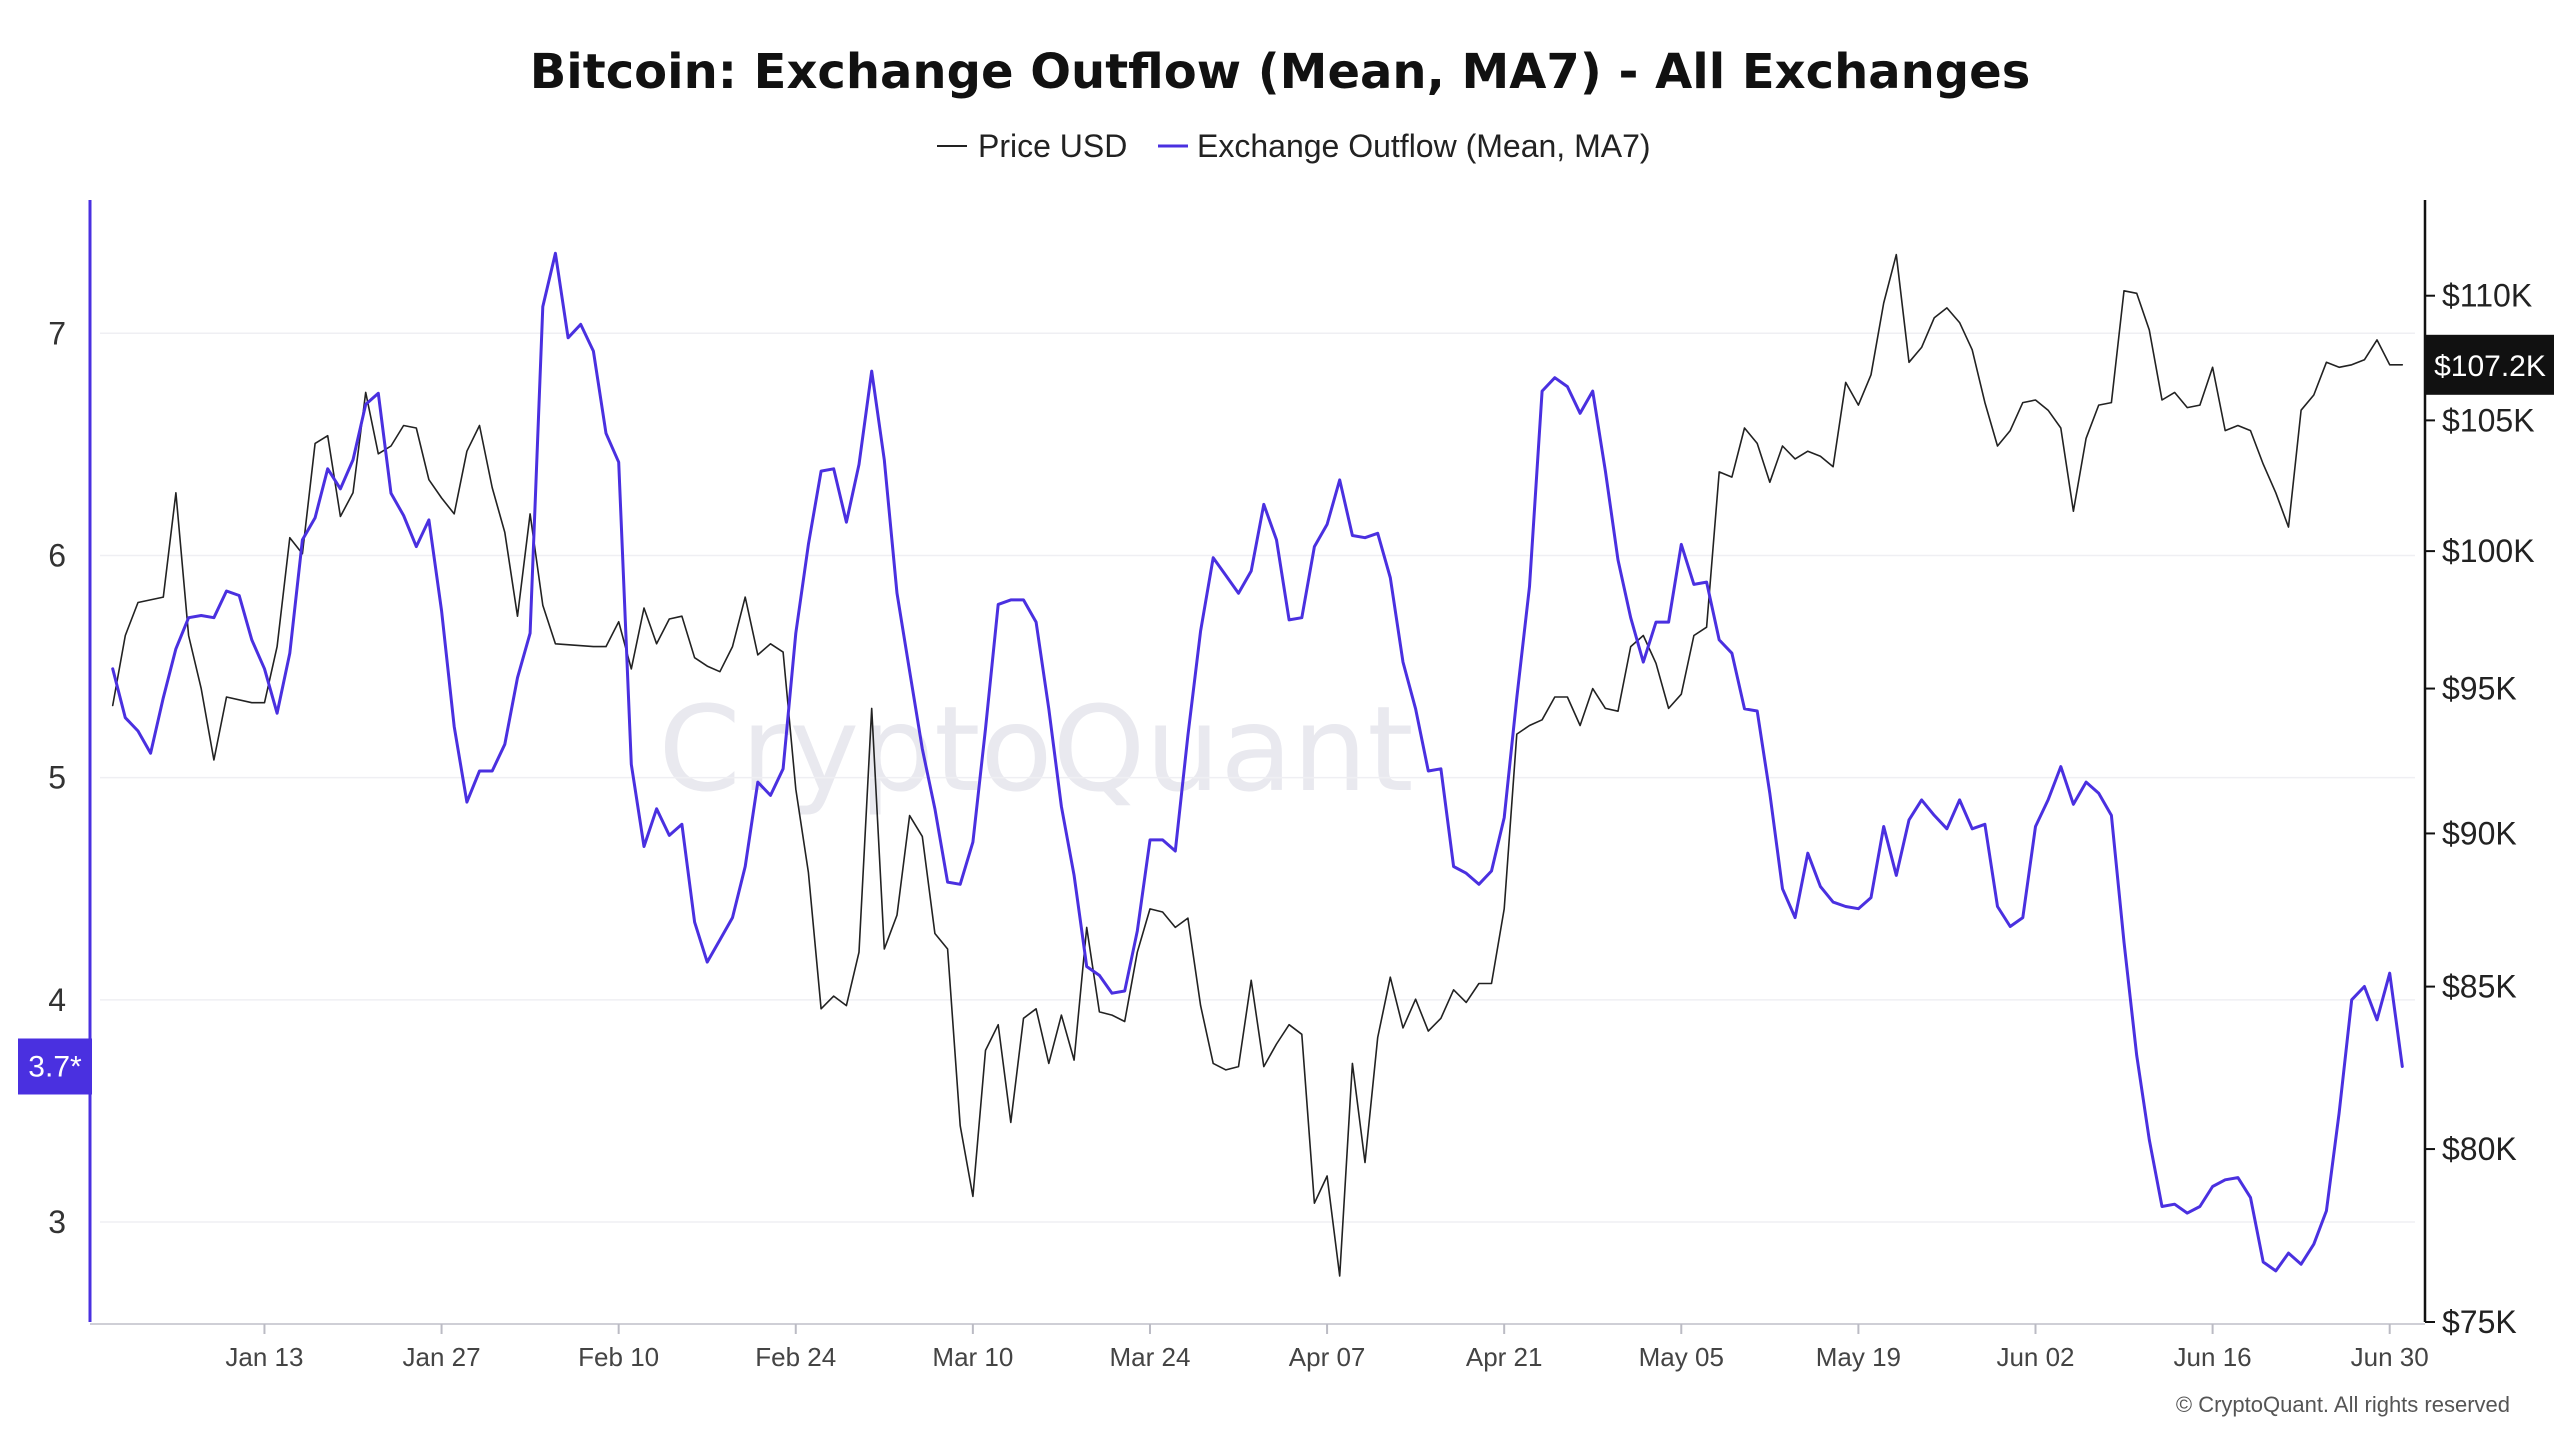 The image size is (2560, 1440). What do you see at coordinates (1858, 1357) in the screenshot?
I see `x-tick-label: May 19` at bounding box center [1858, 1357].